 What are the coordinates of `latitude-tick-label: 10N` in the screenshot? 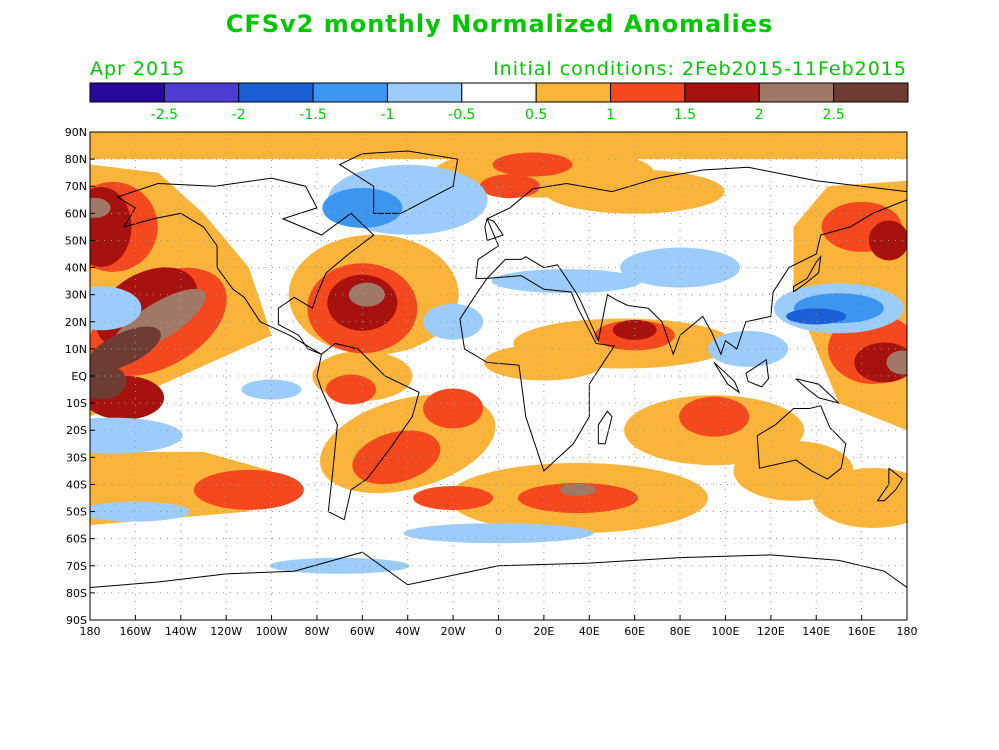 It's located at (76, 349).